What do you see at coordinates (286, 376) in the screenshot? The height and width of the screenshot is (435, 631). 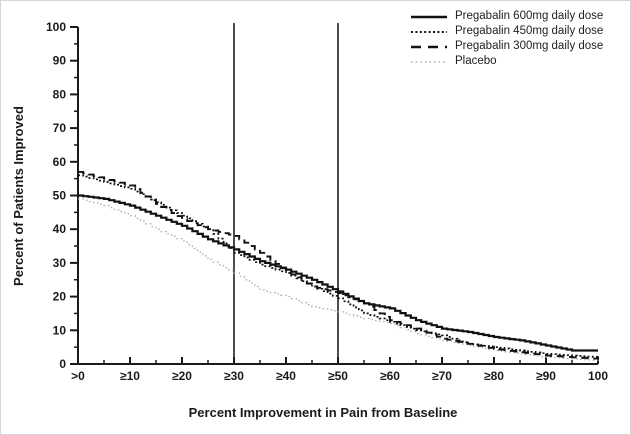 I see `x-tick-label: ≥40` at bounding box center [286, 376].